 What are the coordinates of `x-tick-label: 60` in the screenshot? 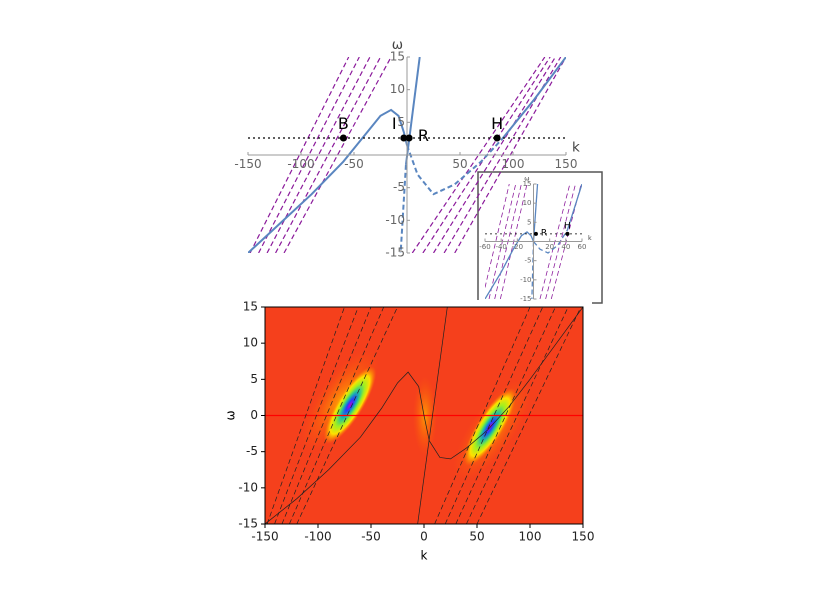 It's located at (582, 247).